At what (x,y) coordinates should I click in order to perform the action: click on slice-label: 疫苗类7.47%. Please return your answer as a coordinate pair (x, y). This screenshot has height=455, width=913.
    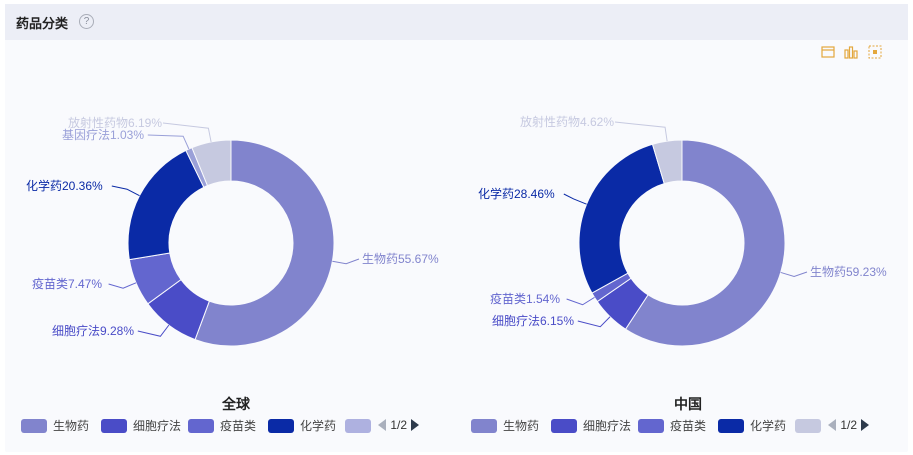
    Looking at the image, I should click on (67, 283).